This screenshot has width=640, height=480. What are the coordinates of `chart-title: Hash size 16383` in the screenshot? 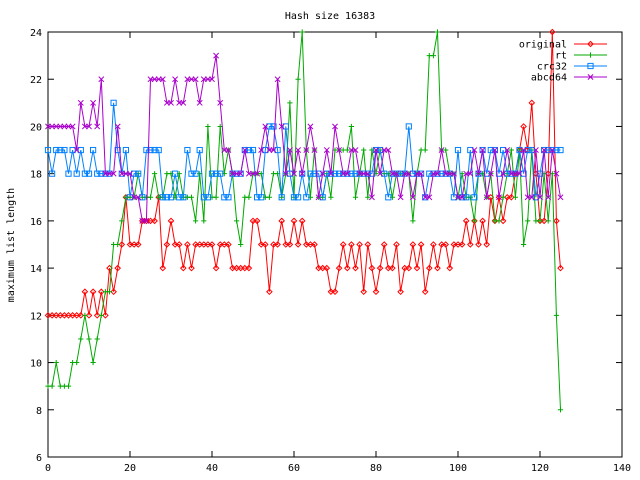 It's located at (330, 16).